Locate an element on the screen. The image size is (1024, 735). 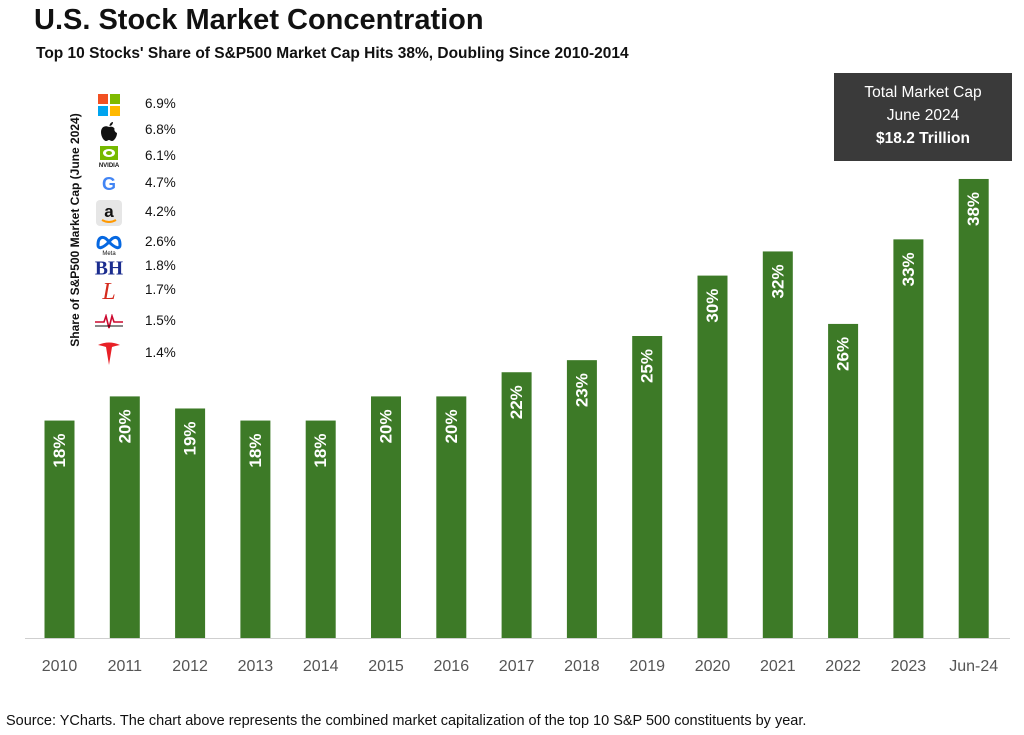
x-tick-label: 2022 is located at coordinates (843, 666).